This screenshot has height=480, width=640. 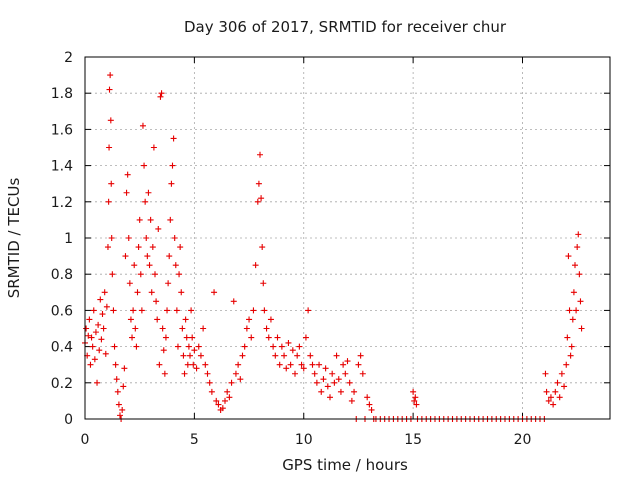 What do you see at coordinates (62, 348) in the screenshot?
I see `y-tick-label: 0.4` at bounding box center [62, 348].